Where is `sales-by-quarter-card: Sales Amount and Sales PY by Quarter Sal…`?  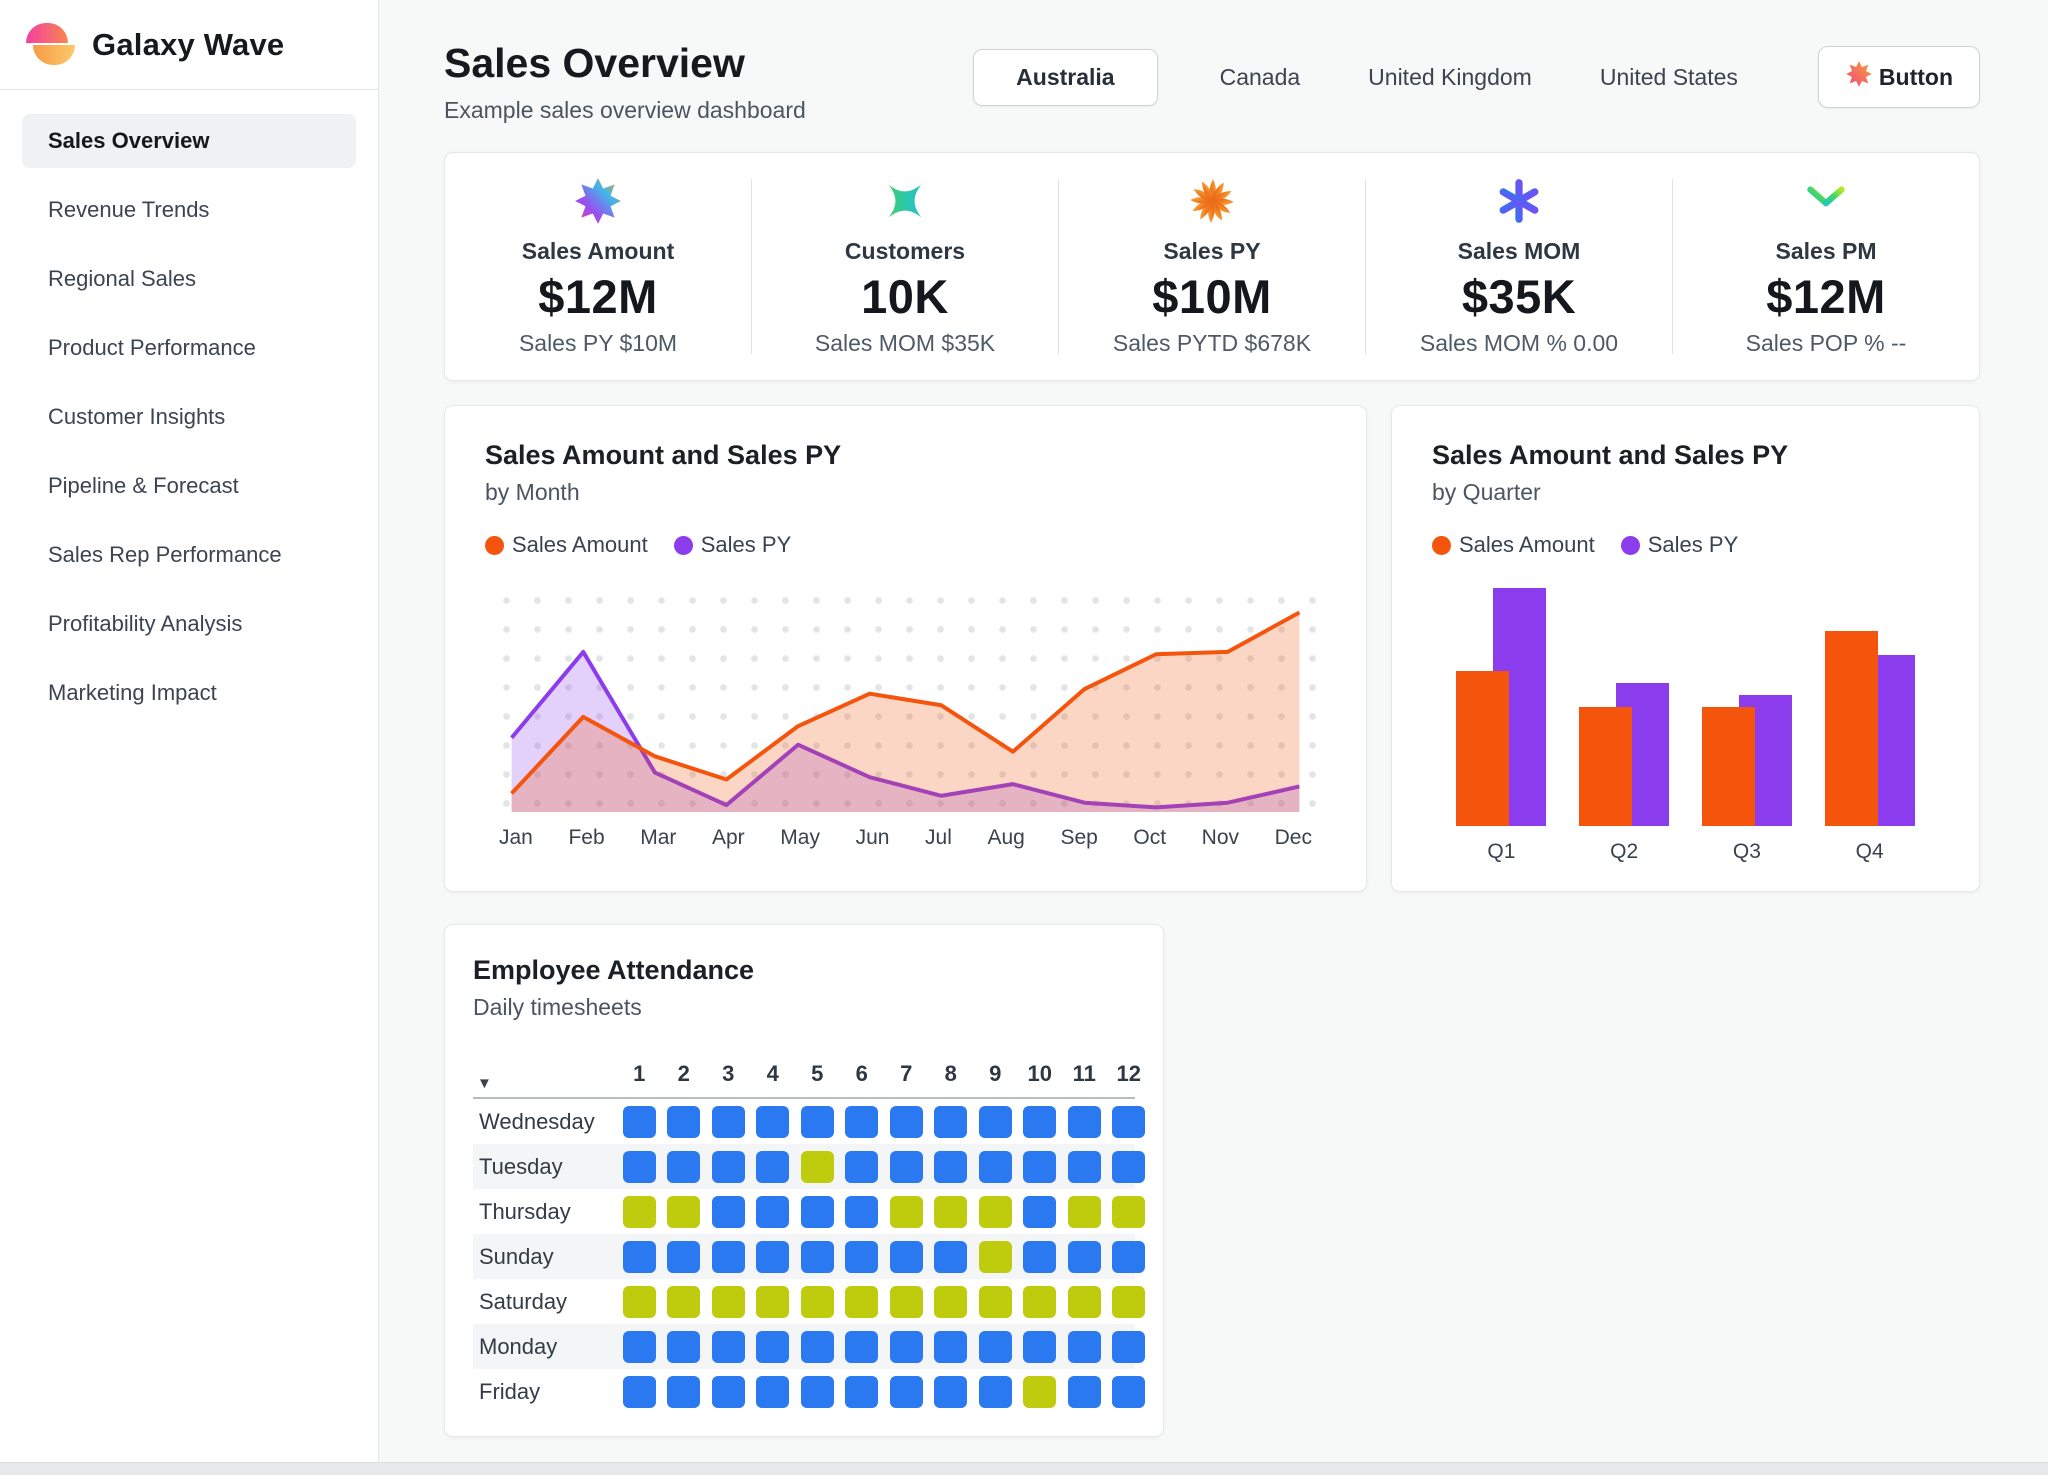 sales-by-quarter-card: Sales Amount and Sales PY by Quarter Sal… is located at coordinates (1685, 649).